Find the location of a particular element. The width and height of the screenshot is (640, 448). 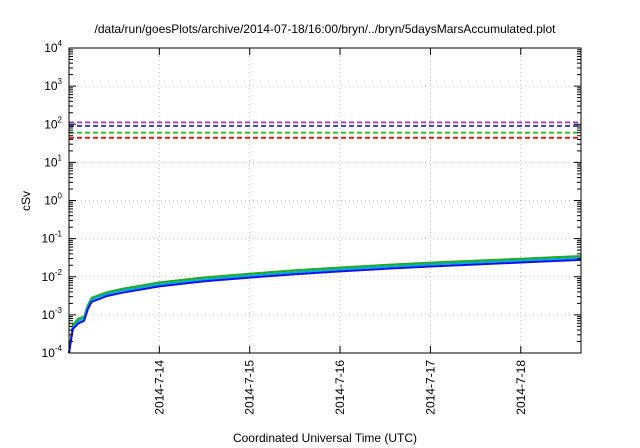

y-tick-label: 10⁰ is located at coordinates (53, 200).